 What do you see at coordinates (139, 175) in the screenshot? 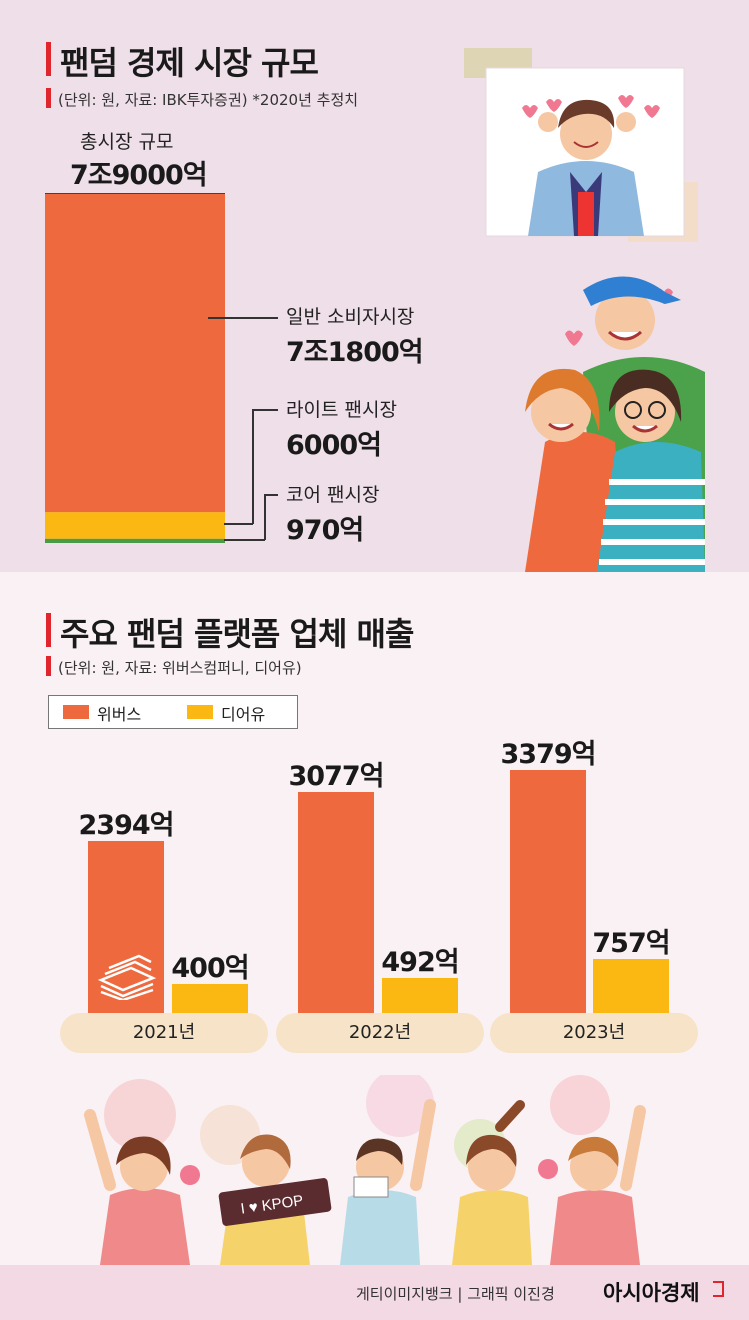
I see `total-market-value: 7조9000억` at bounding box center [139, 175].